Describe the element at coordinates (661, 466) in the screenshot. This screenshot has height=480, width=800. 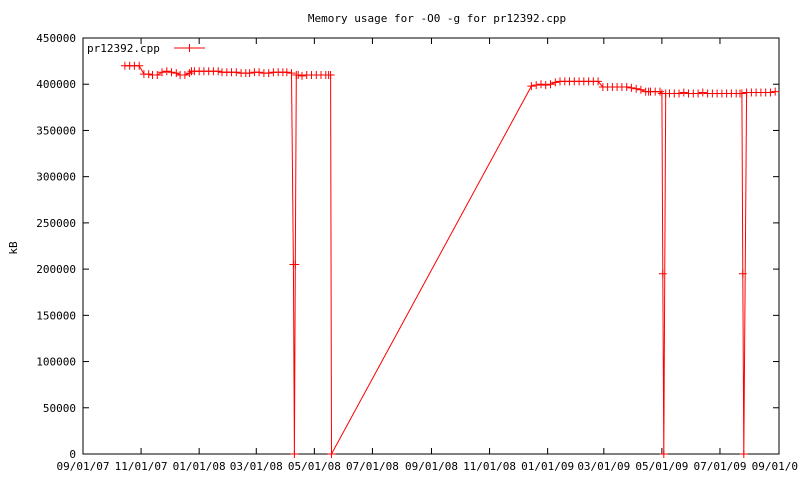
I see `x-tick-label: 05/01/09` at that location.